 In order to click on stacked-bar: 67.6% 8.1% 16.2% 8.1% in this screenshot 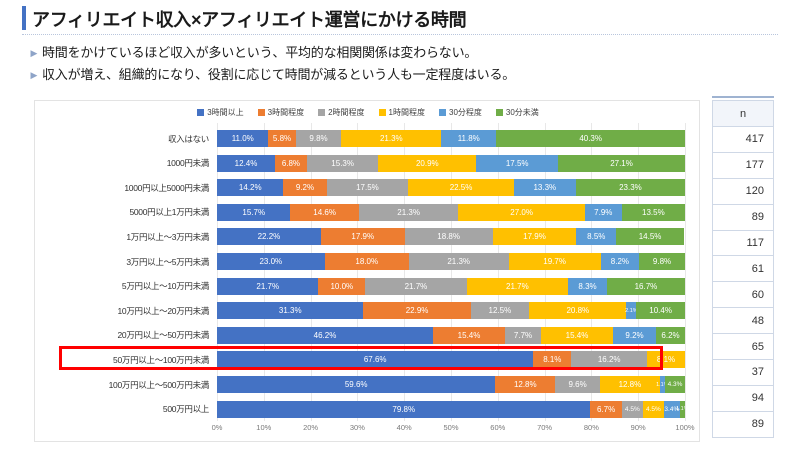, I will do `click(451, 360)`.